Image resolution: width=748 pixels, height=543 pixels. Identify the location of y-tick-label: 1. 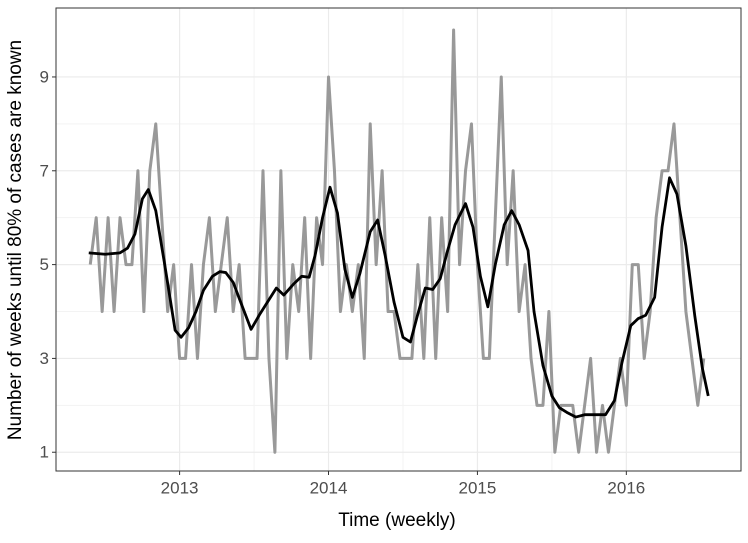
(44, 452).